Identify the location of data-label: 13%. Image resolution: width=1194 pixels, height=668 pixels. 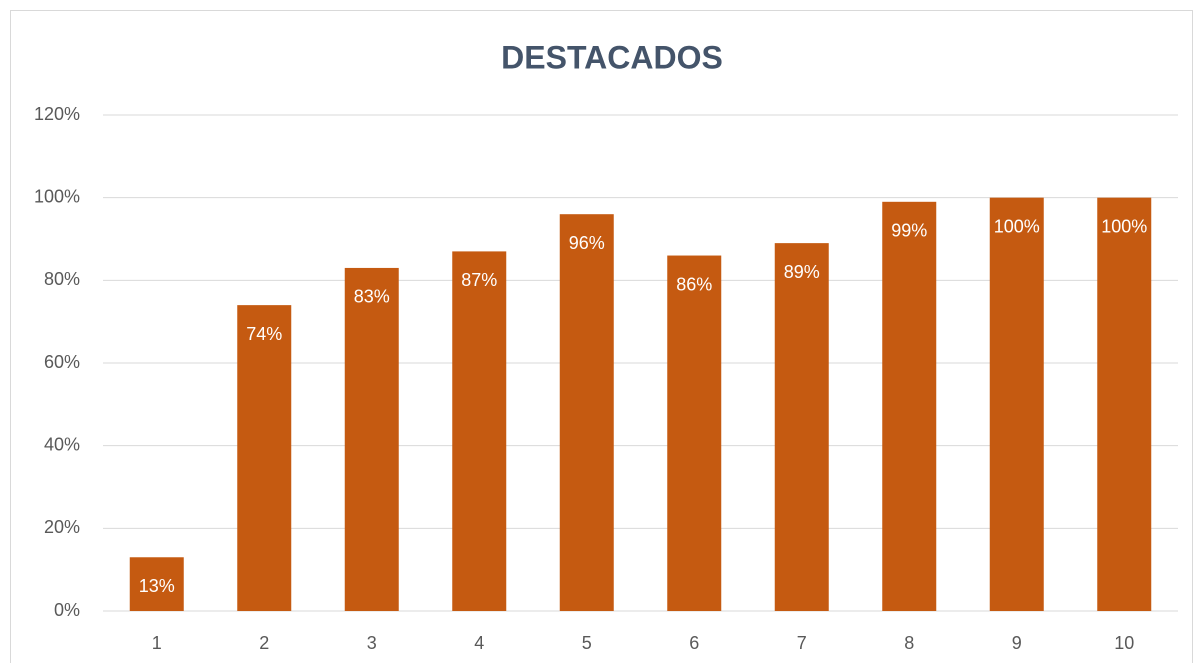
(157, 586).